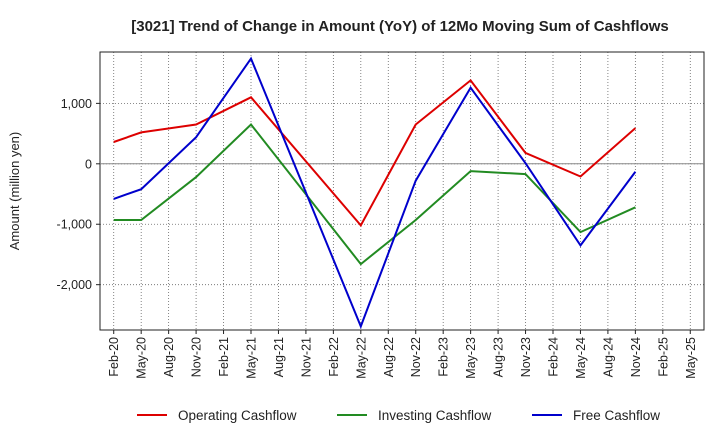 The height and width of the screenshot is (440, 720). Describe the element at coordinates (197, 357) in the screenshot. I see `x-tick-label: Nov-20` at that location.